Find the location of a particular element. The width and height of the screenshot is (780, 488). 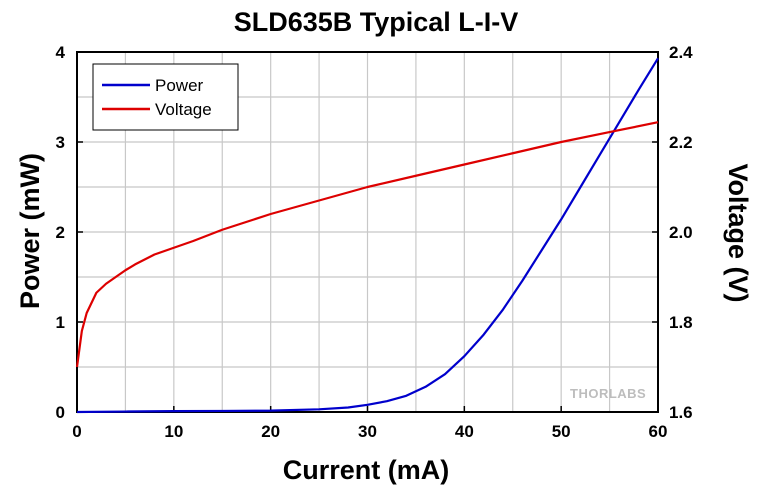

legend-label-power: Power is located at coordinates (179, 85).